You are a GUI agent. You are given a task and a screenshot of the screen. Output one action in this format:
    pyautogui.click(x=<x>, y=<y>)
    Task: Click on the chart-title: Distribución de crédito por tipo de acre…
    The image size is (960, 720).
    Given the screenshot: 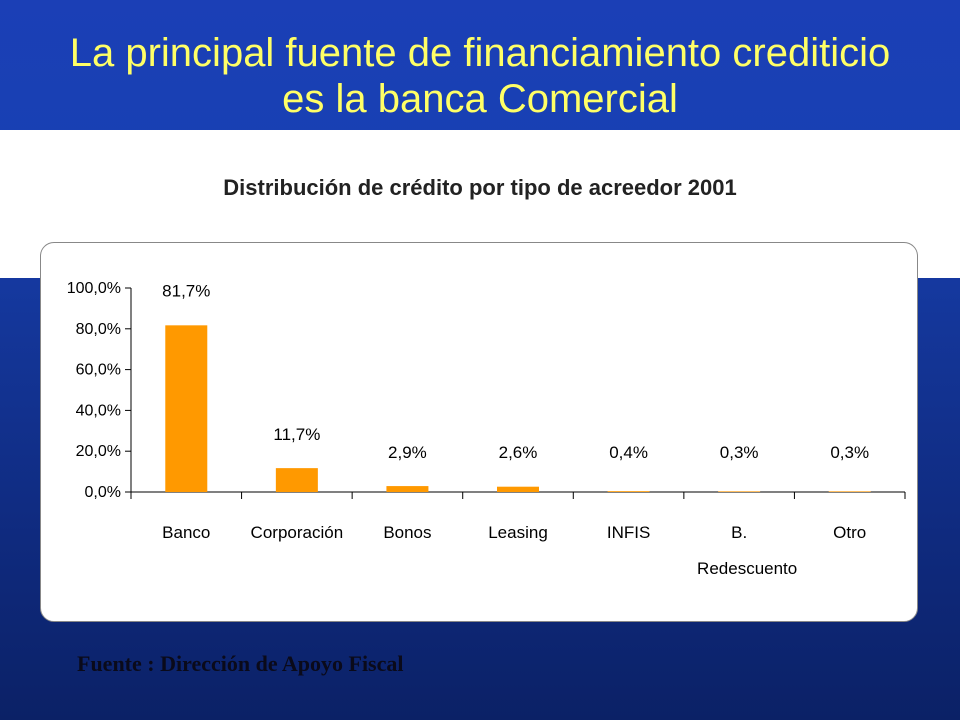 What is the action you would take?
    pyautogui.click(x=480, y=187)
    